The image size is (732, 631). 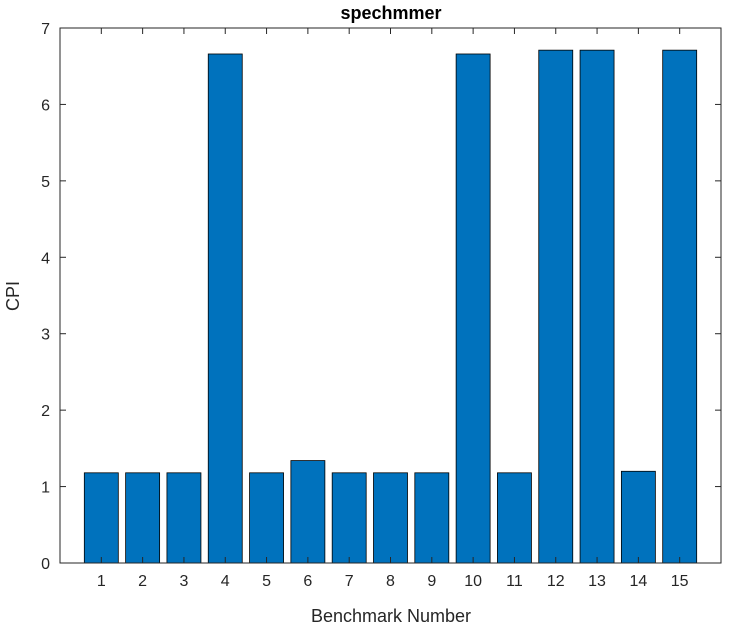 I want to click on x-tick-label: 9, so click(x=431, y=581).